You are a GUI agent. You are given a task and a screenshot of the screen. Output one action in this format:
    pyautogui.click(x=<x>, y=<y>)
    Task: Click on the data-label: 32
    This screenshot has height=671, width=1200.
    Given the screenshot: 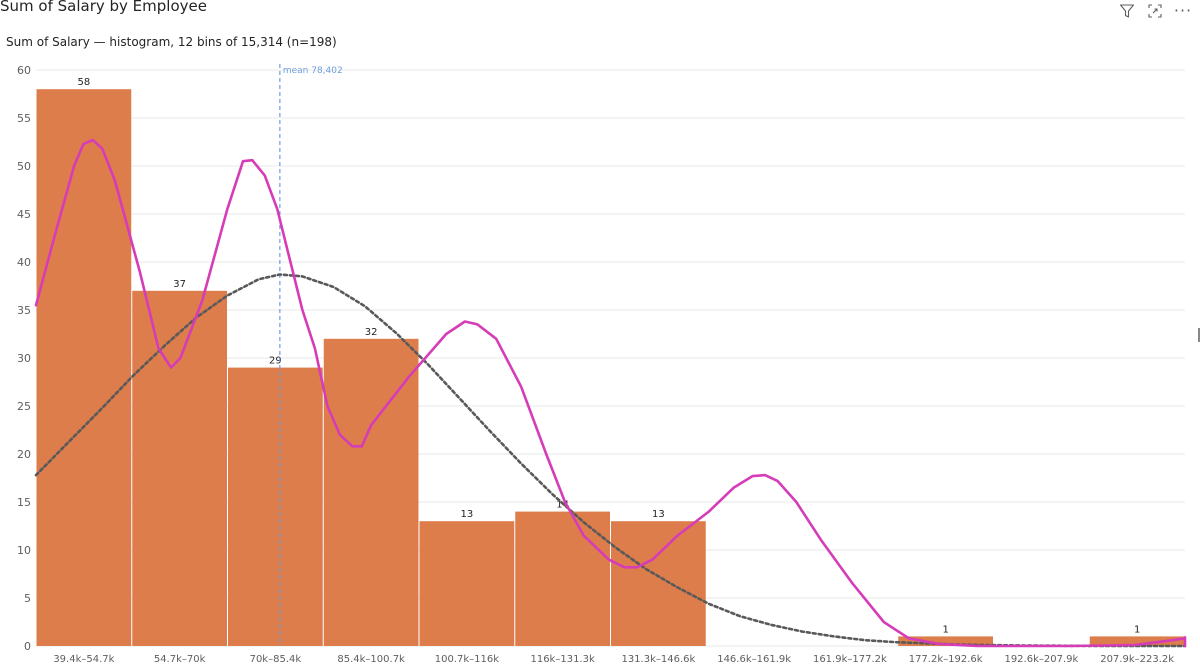 What is the action you would take?
    pyautogui.click(x=371, y=332)
    